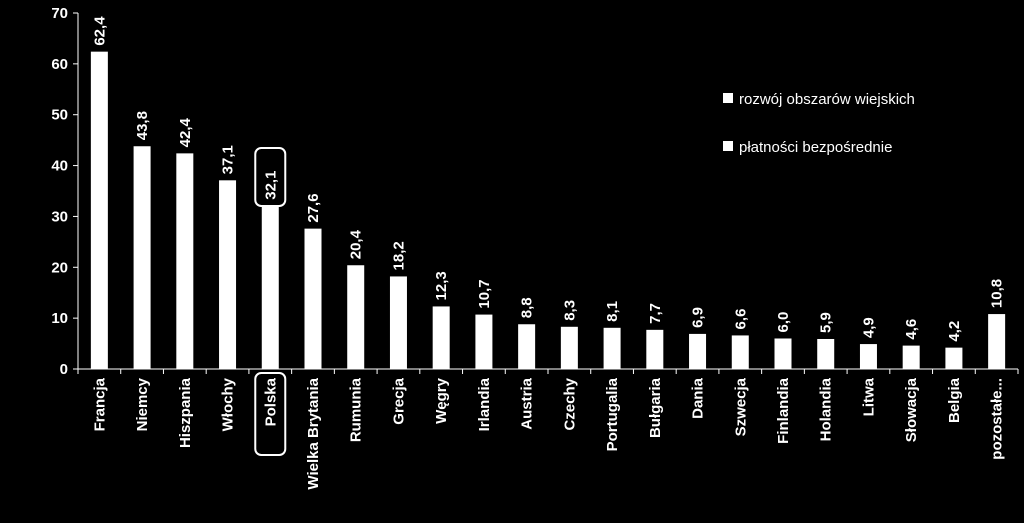 The image size is (1024, 523). What do you see at coordinates (527, 307) in the screenshot?
I see `data-label: 8,8` at bounding box center [527, 307].